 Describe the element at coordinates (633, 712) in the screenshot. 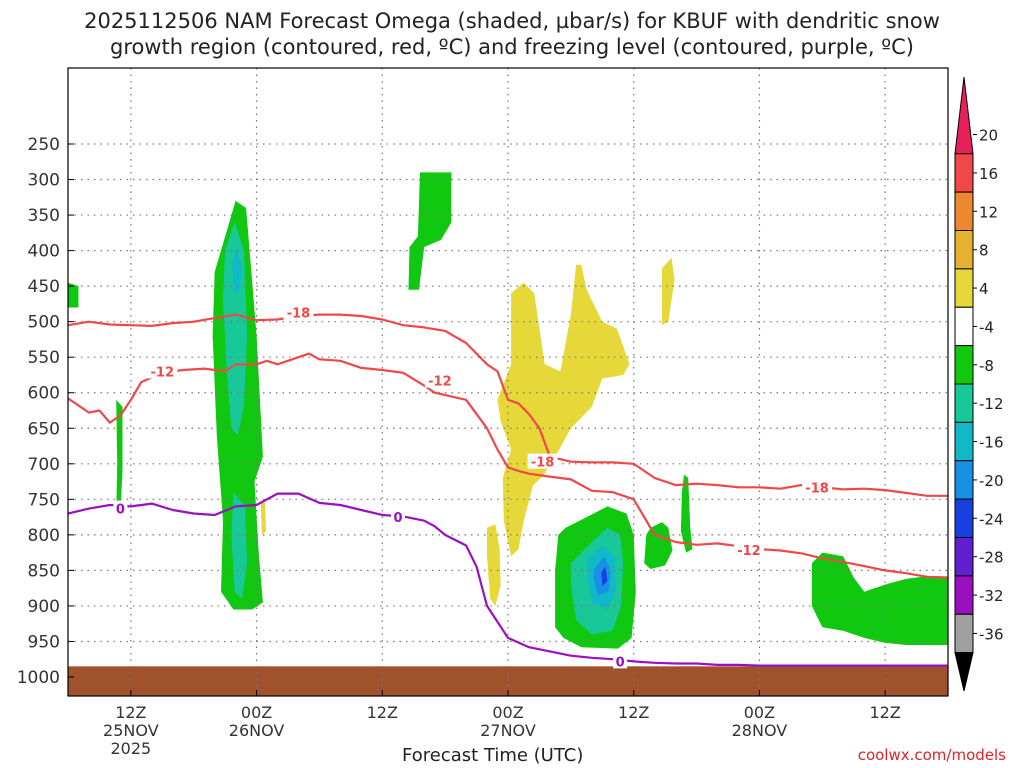

I see `x-tick-label-4-0: 12Z` at that location.